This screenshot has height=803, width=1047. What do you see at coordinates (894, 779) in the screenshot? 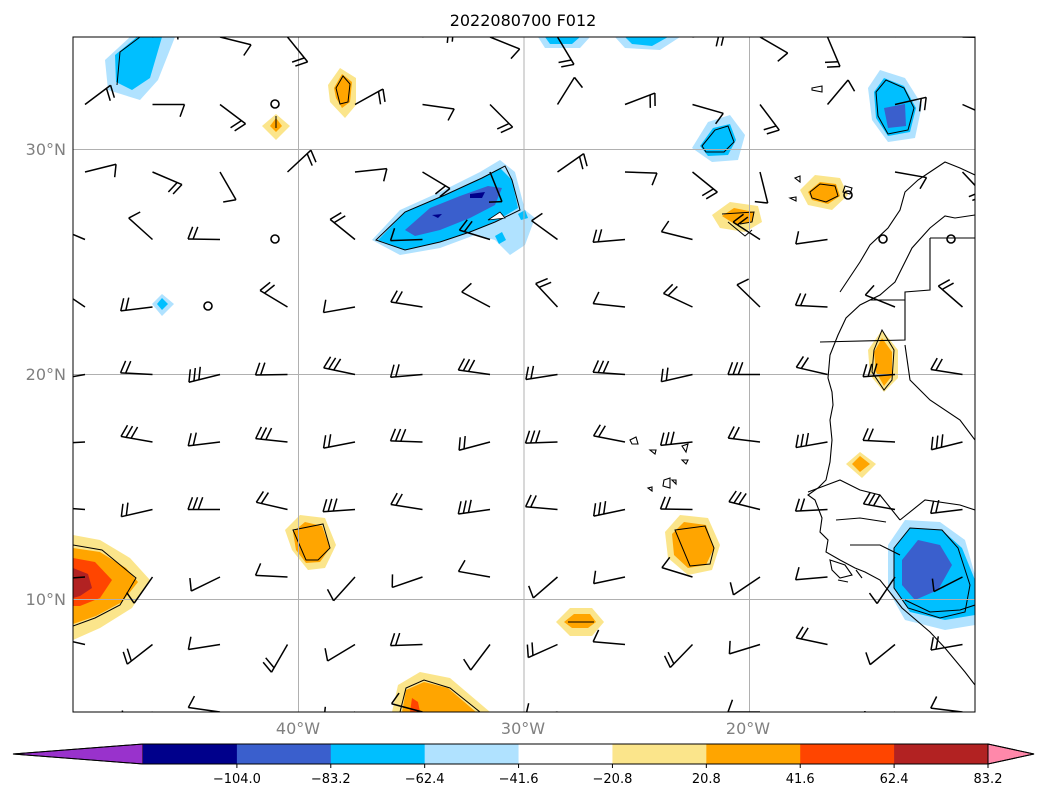
I see `colorbar-tick-label: 62.4` at bounding box center [894, 779].